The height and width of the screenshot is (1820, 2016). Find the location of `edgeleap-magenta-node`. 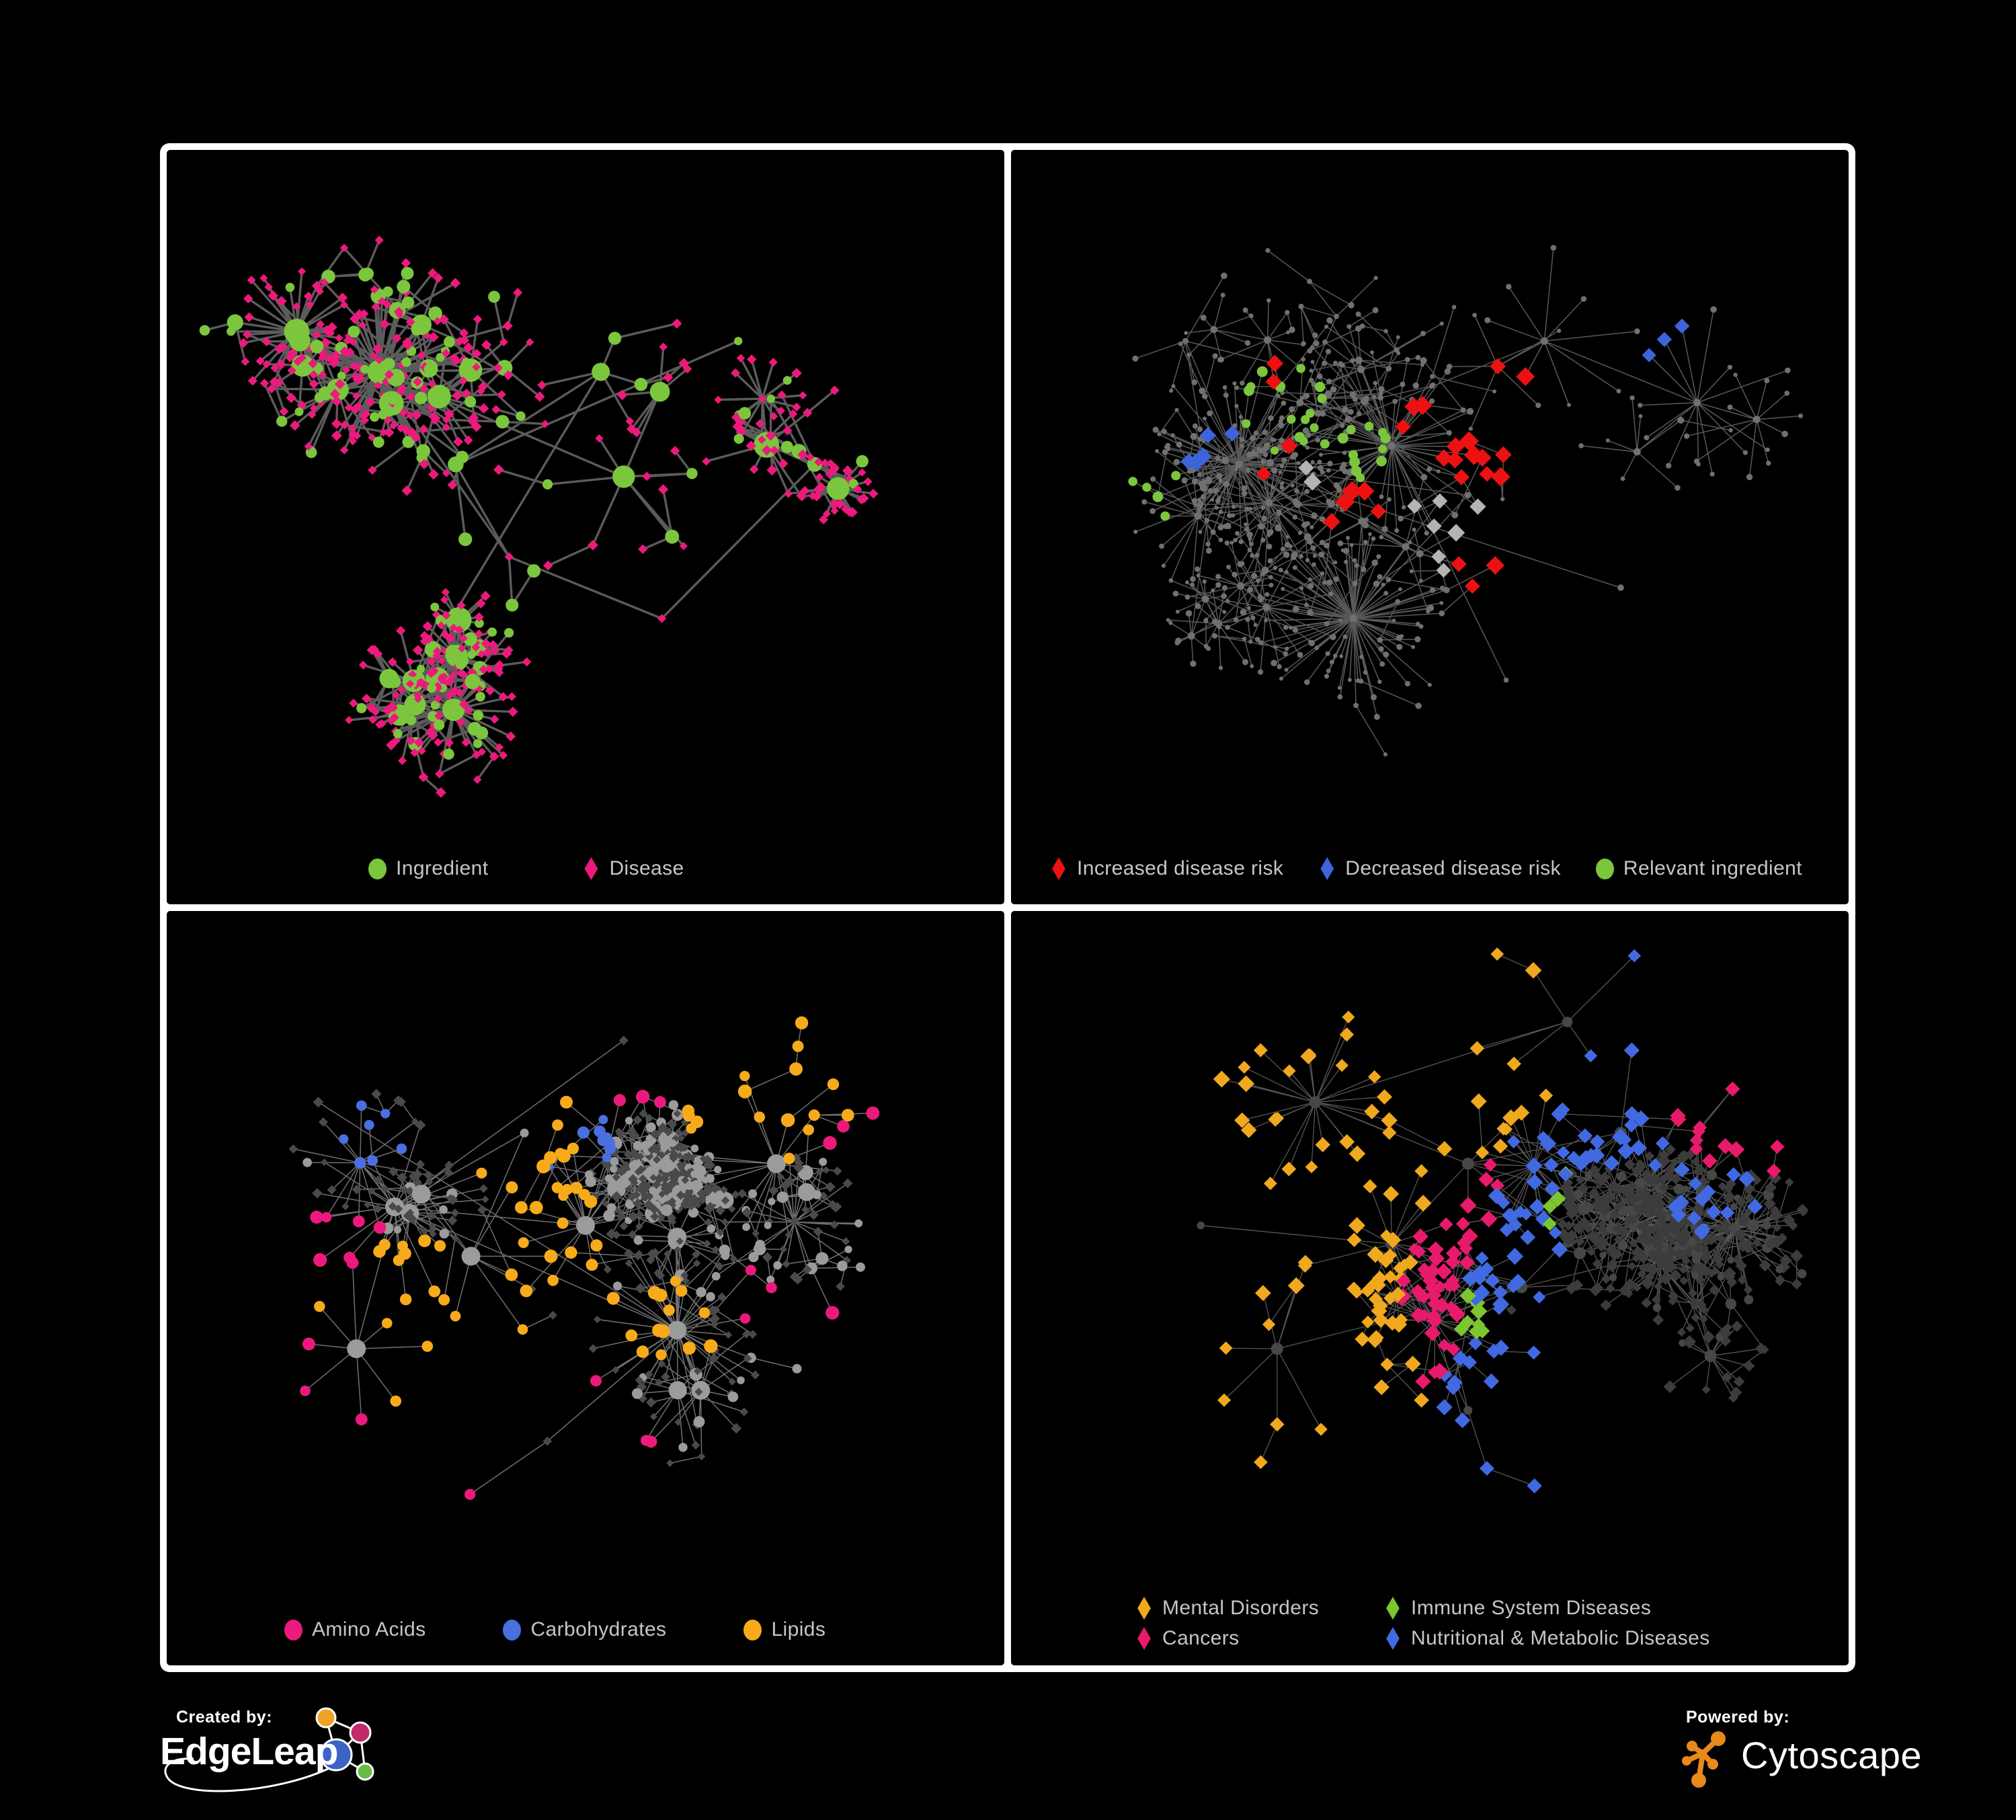

edgeleap-magenta-node is located at coordinates (360, 1732).